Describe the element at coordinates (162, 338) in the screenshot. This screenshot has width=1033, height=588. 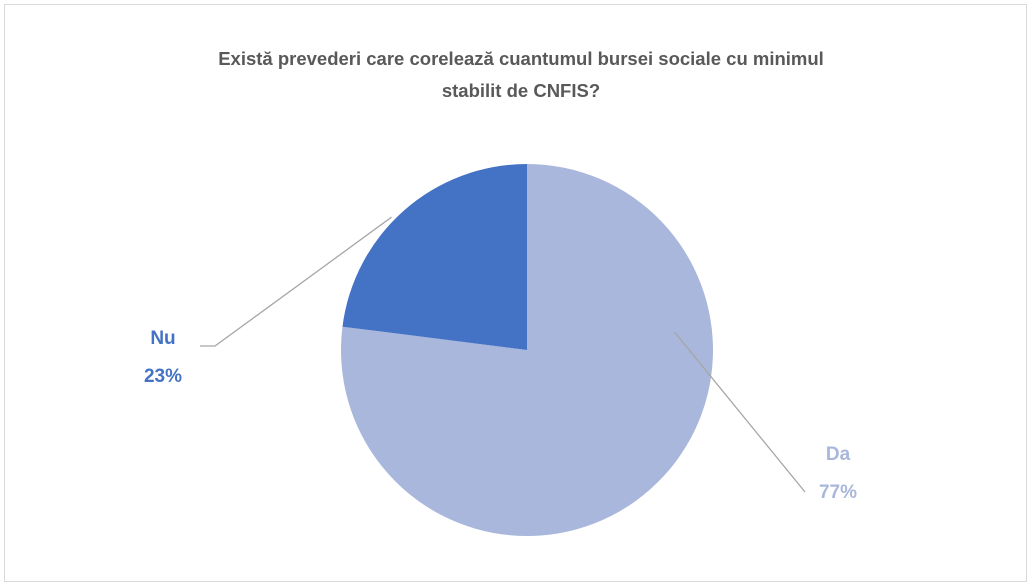
I see `data-label-category: Nu` at that location.